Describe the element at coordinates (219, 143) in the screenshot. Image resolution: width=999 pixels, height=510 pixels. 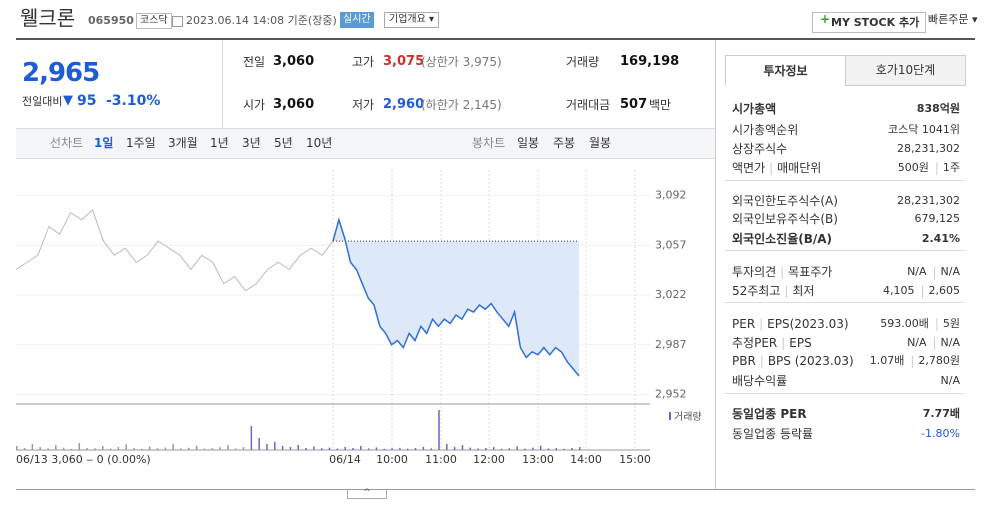
I see `period-tab: 1년` at that location.